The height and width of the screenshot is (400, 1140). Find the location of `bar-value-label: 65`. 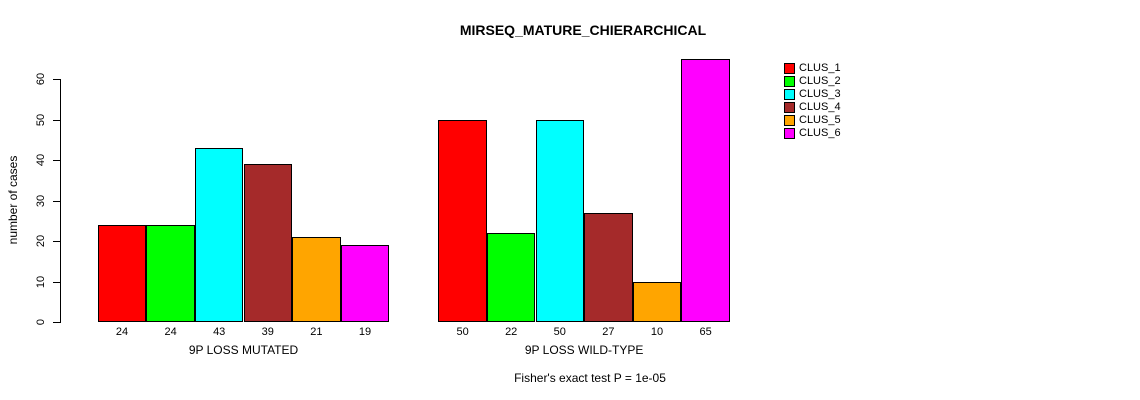

bar-value-label: 65 is located at coordinates (705, 332).